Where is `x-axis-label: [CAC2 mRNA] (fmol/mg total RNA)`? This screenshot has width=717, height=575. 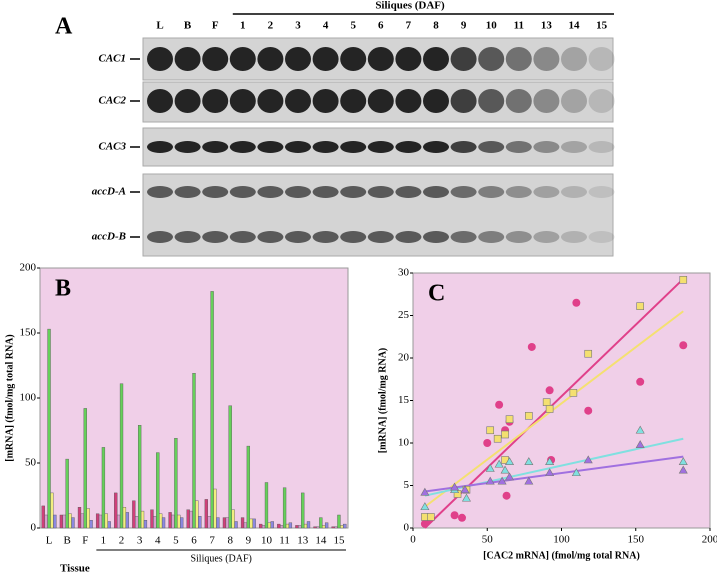
x-axis-label: [CAC2 mRNA] (fmol/mg total RNA) is located at coordinates (561, 555).